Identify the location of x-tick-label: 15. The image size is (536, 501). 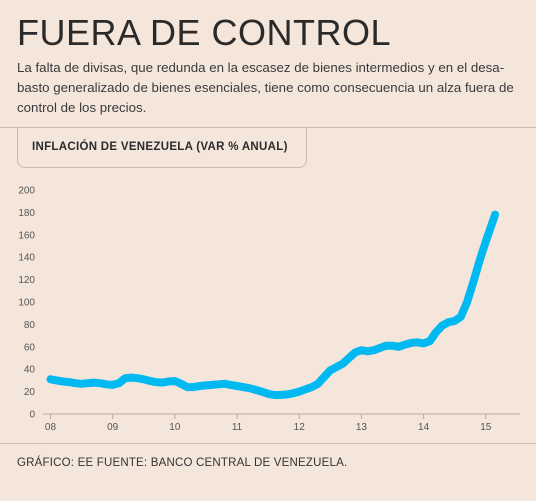
(486, 427).